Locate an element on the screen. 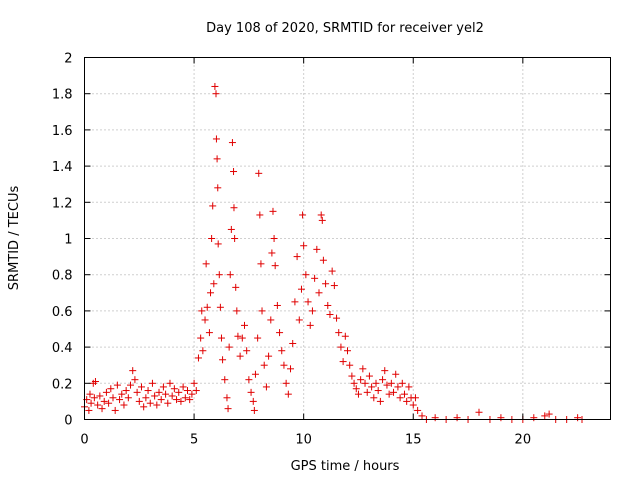 The width and height of the screenshot is (640, 484). y-tick-label: 0.6 is located at coordinates (62, 312).